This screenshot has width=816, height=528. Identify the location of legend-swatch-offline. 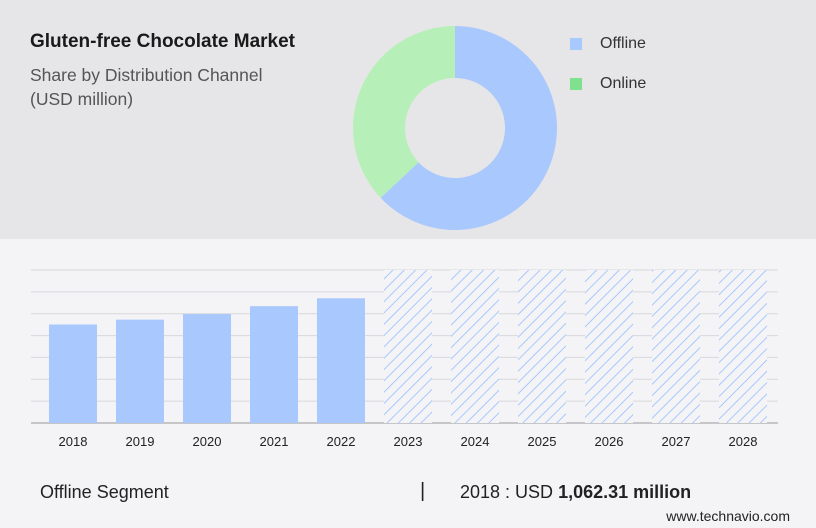
(576, 44).